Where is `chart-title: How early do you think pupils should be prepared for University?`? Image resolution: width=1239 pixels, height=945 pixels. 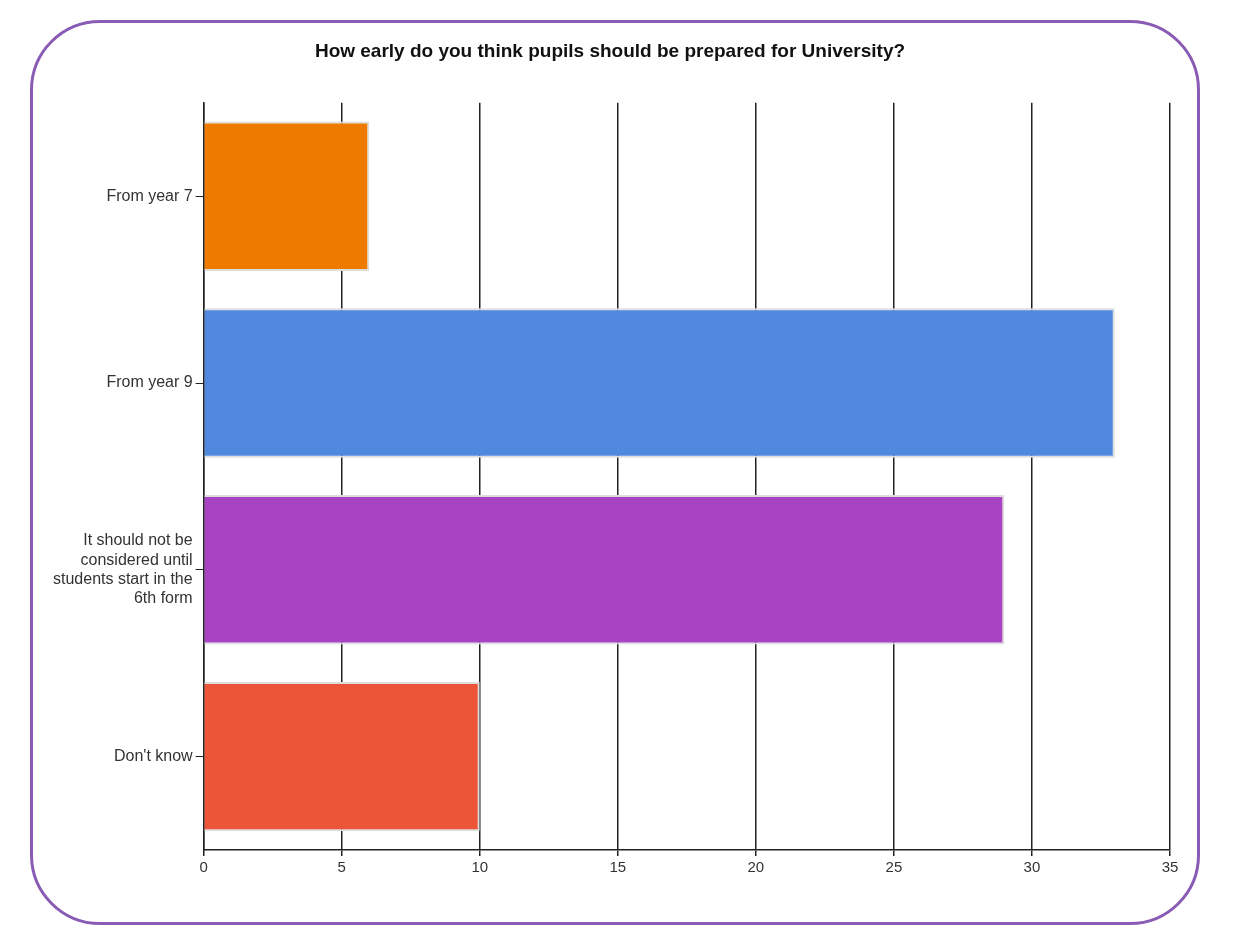
chart-title: How early do you think pupils should be prepared for University? is located at coordinates (610, 50).